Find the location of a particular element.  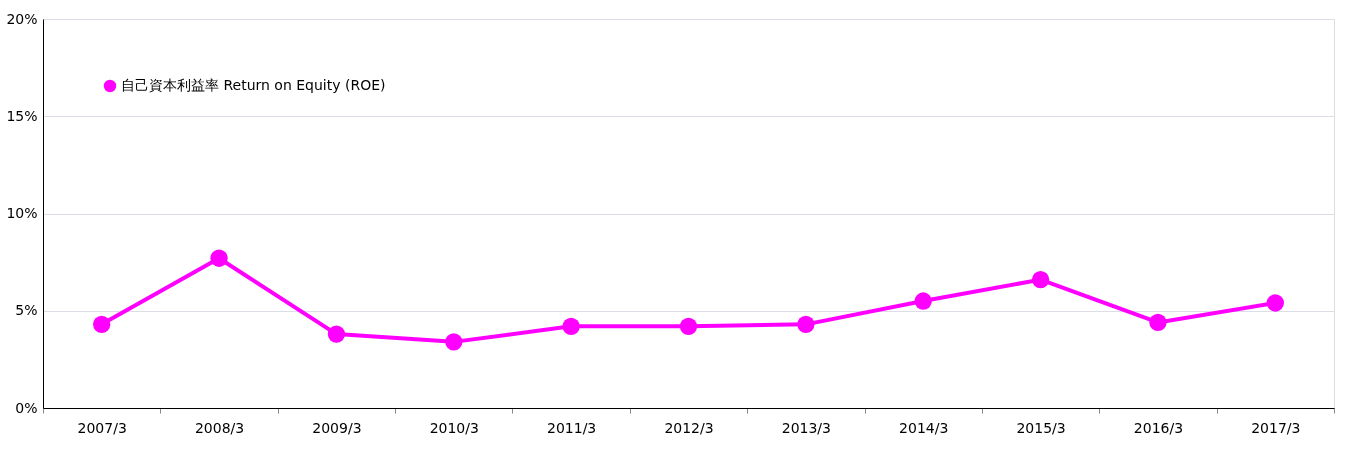

x-tick-label: 2007/3 is located at coordinates (102, 427).